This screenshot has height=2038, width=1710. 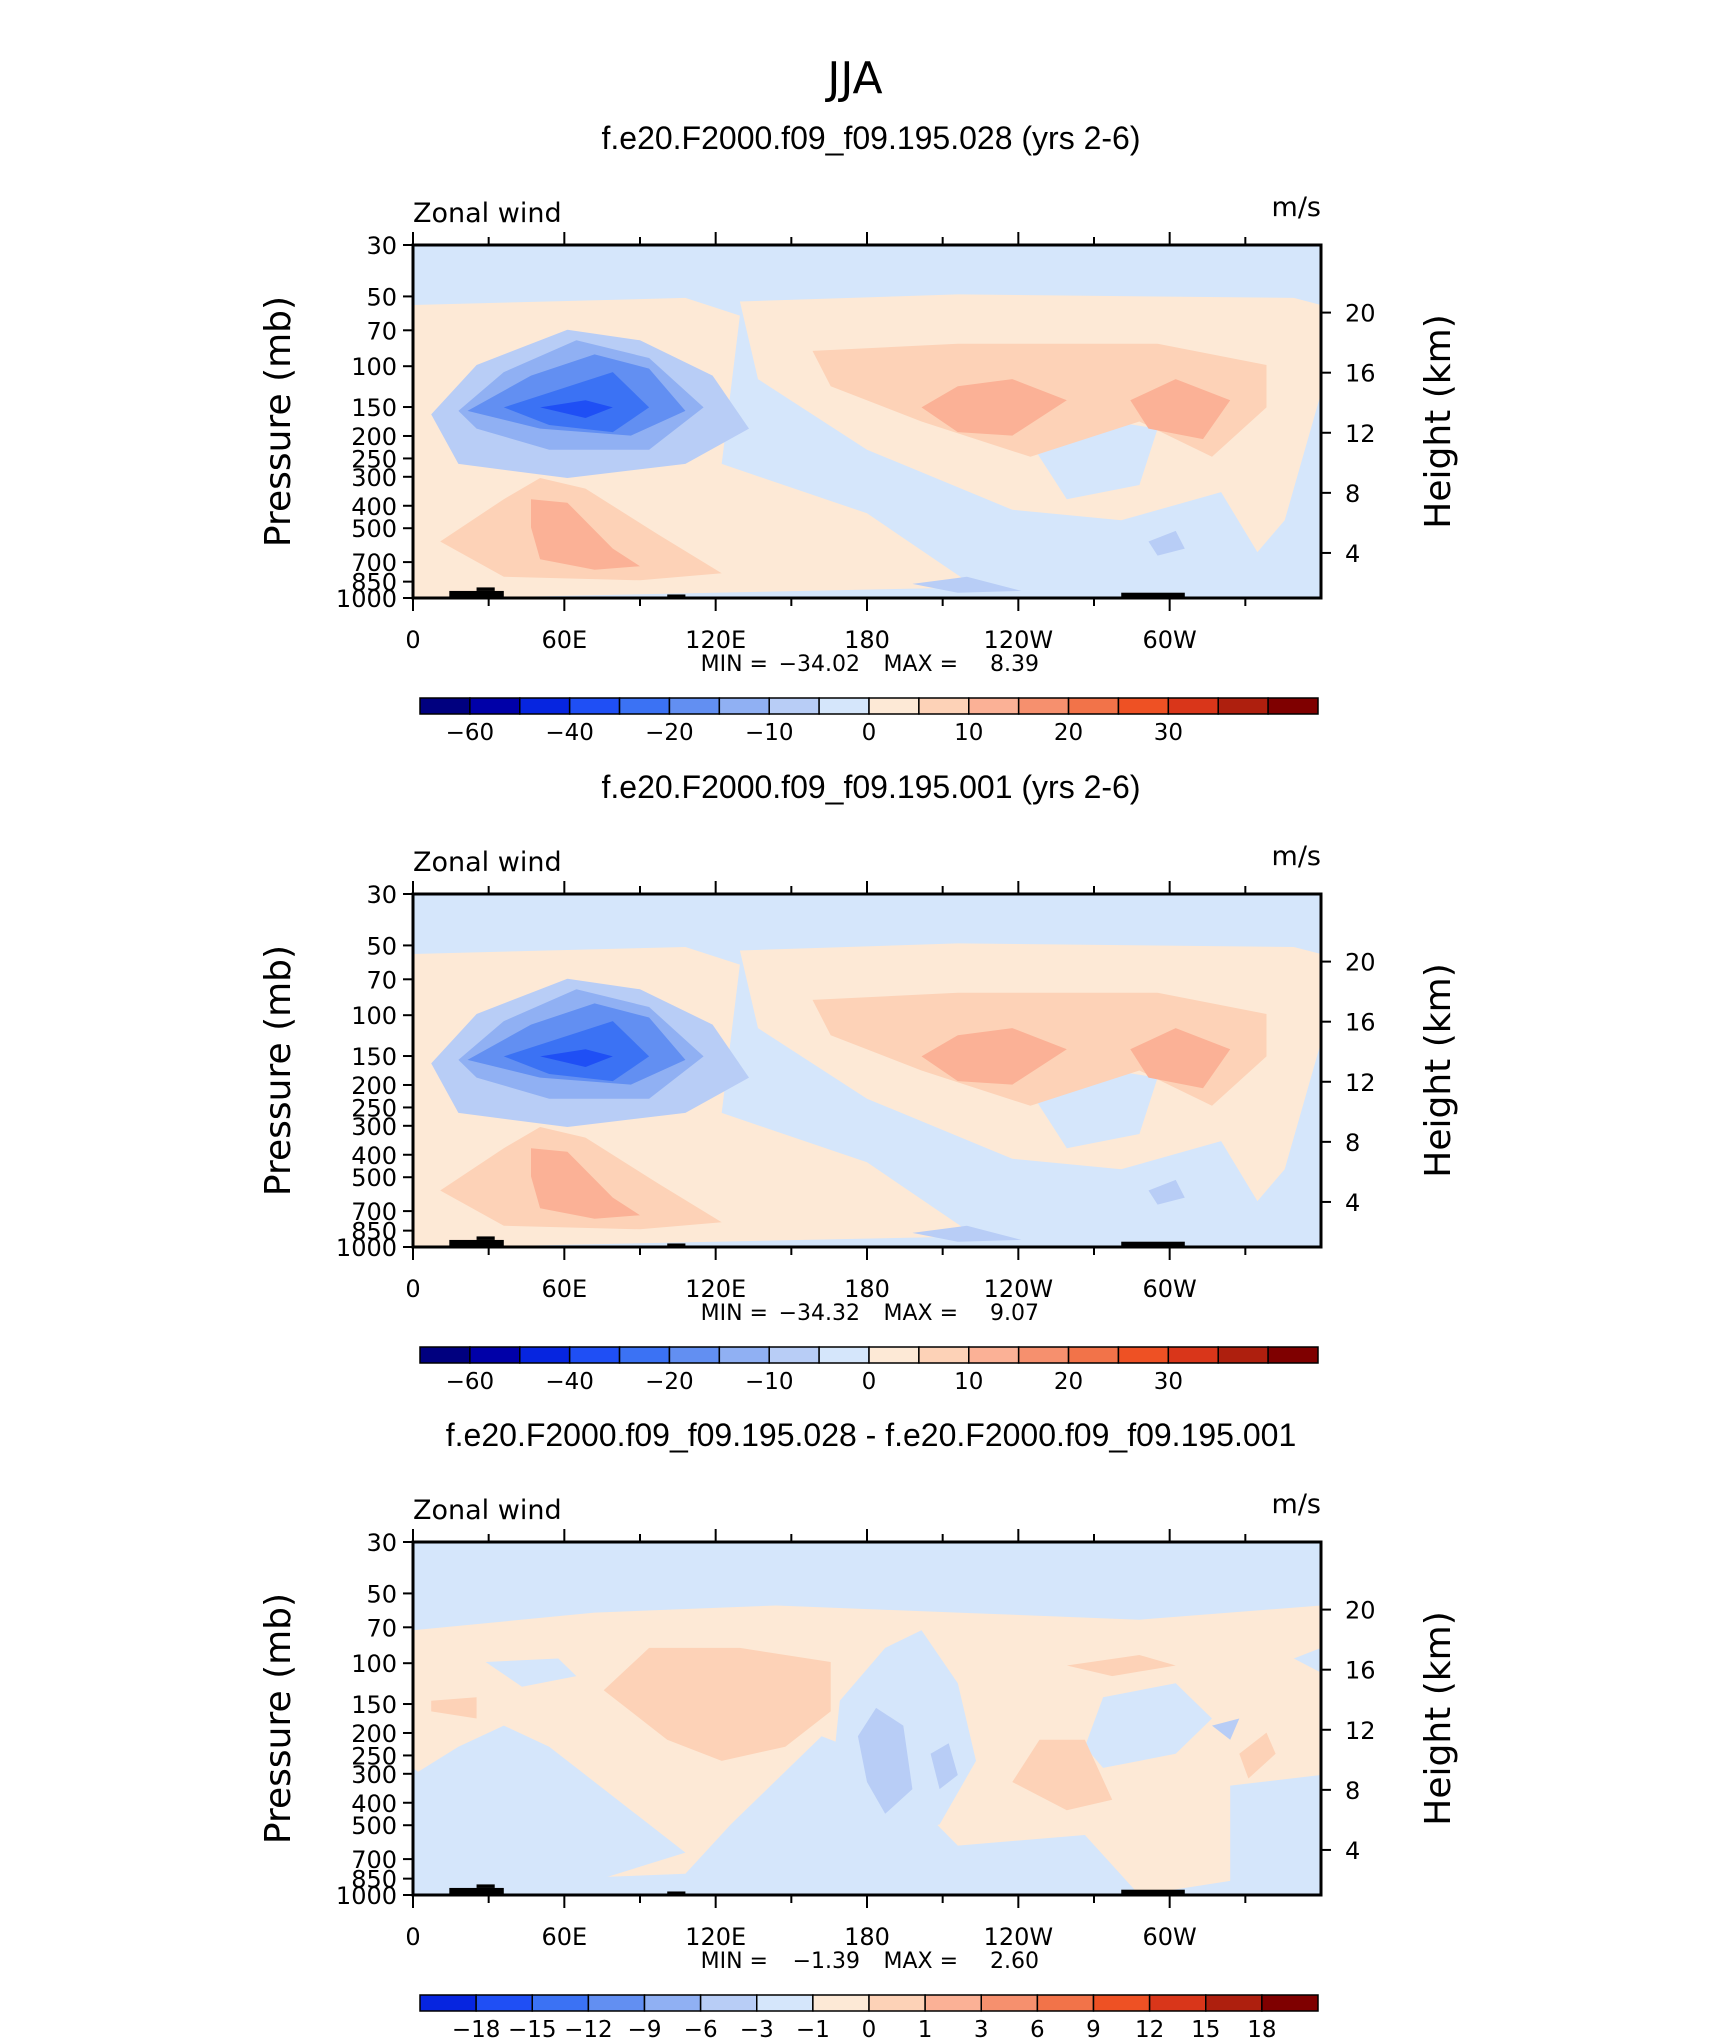 I want to click on panel-title: f.e20.F2000.f09_f09.195.028 (yrs 2-6), so click(x=870, y=138).